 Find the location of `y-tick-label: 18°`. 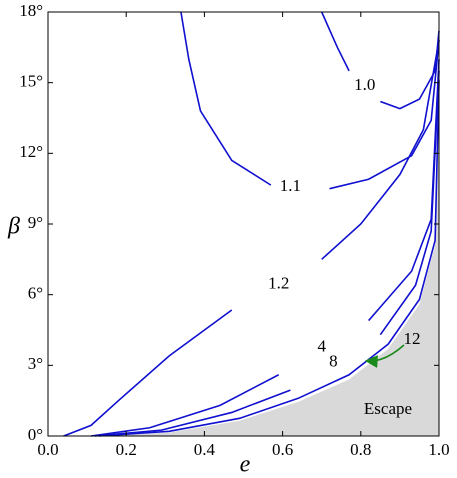

y-tick-label: 18° is located at coordinates (31, 10).